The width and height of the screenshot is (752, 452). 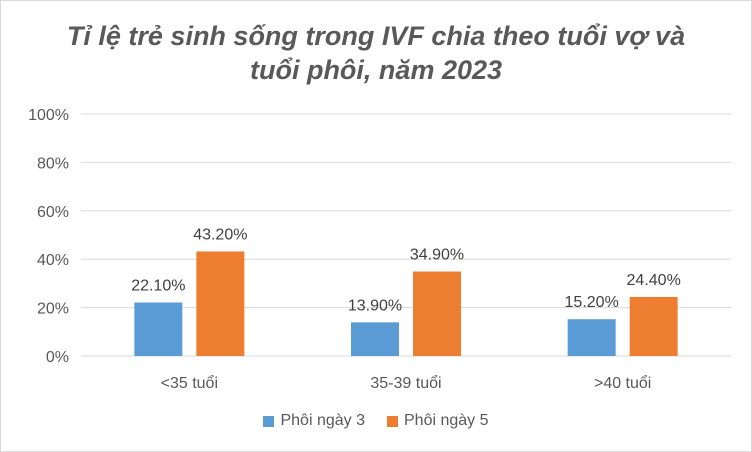 I want to click on y-tick-label: 40%, so click(x=53, y=260).